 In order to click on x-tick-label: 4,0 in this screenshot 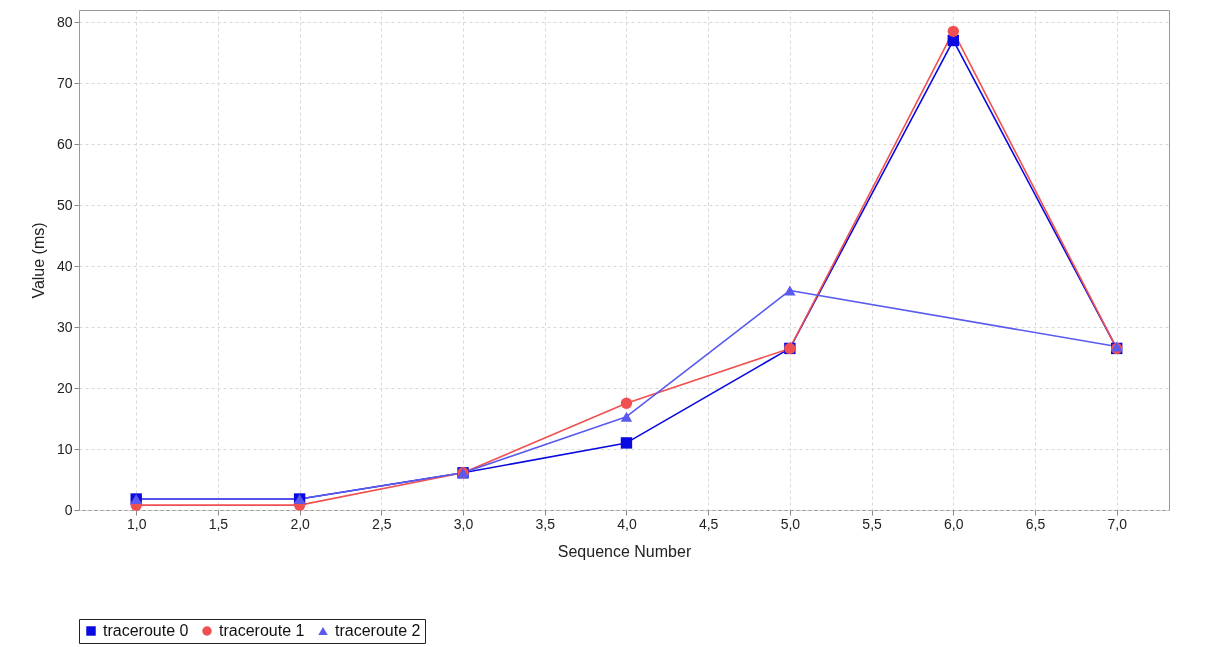, I will do `click(627, 523)`.